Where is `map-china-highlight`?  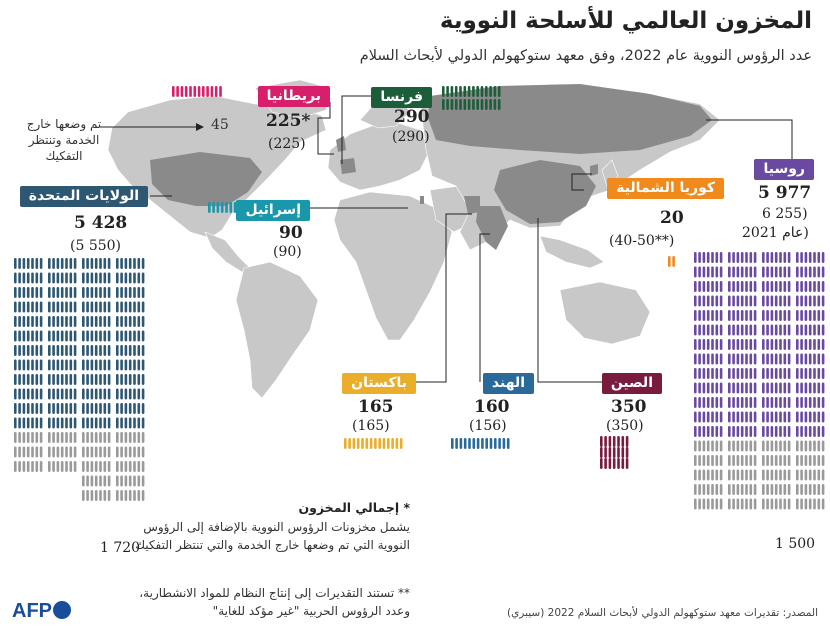
map-china-highlight is located at coordinates (545, 192).